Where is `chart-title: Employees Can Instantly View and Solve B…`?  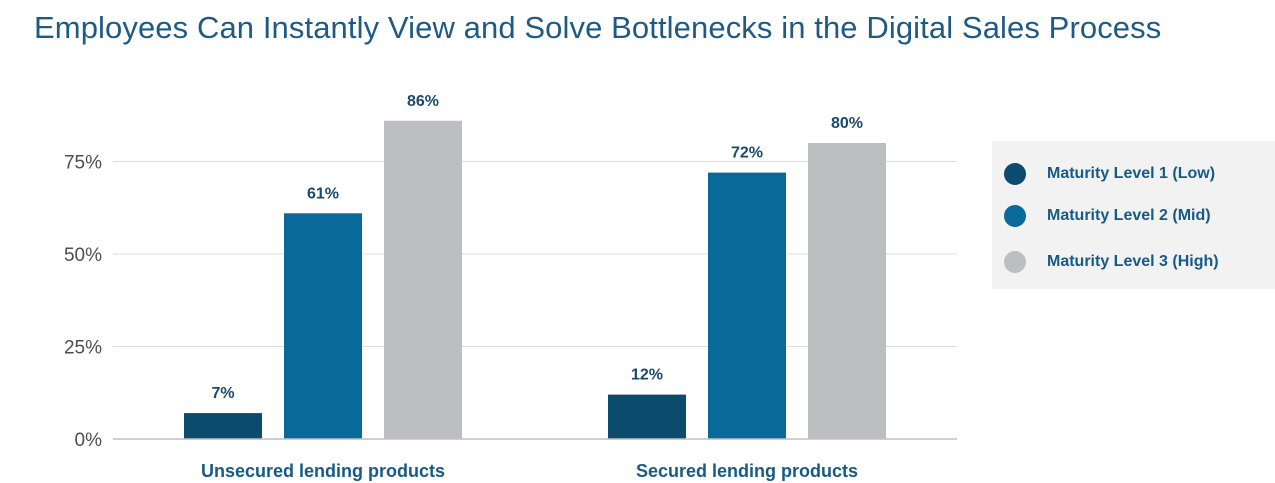
chart-title: Employees Can Instantly View and Solve B… is located at coordinates (598, 27).